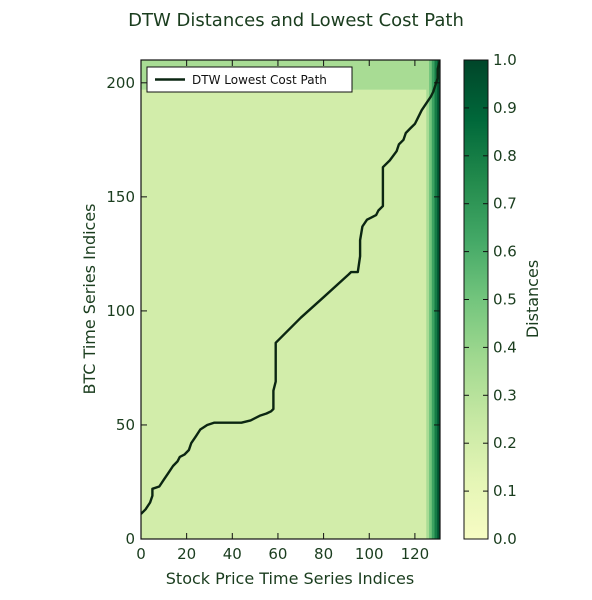 The width and height of the screenshot is (592, 600). What do you see at coordinates (505, 491) in the screenshot?
I see `colorbar-tick-label: 0.1` at bounding box center [505, 491].